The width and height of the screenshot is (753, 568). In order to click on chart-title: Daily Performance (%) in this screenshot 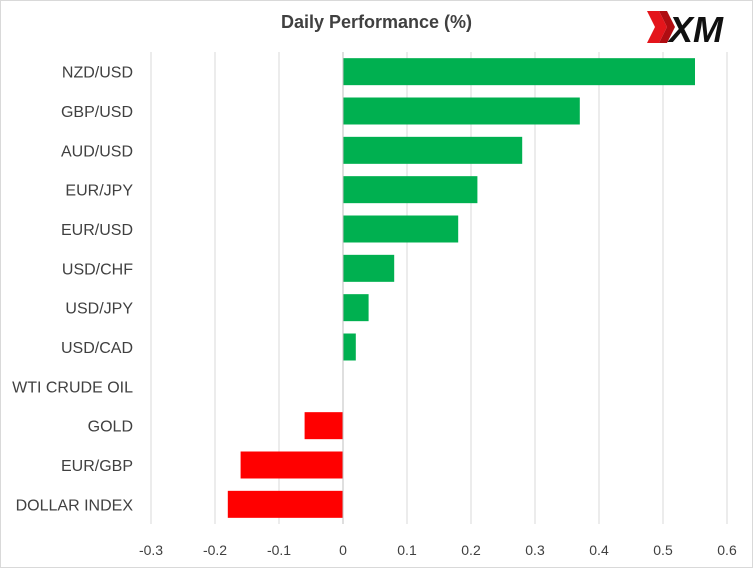, I will do `click(376, 22)`.